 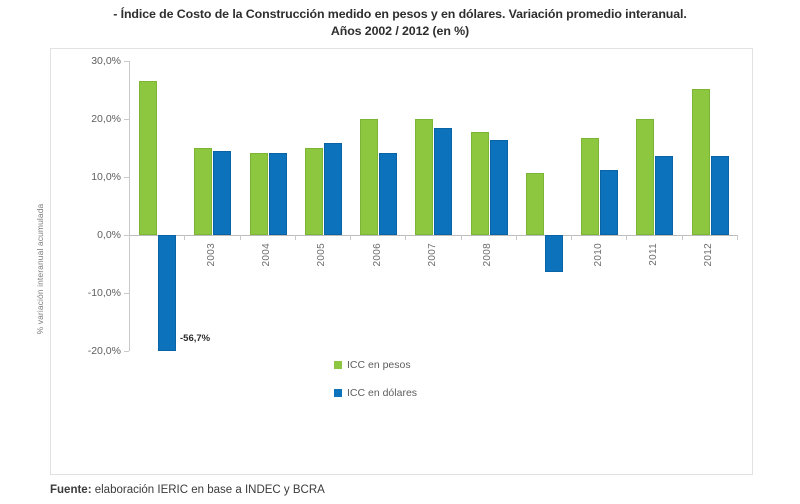 What do you see at coordinates (71, 490) in the screenshot?
I see `source-label: Fuente:` at bounding box center [71, 490].